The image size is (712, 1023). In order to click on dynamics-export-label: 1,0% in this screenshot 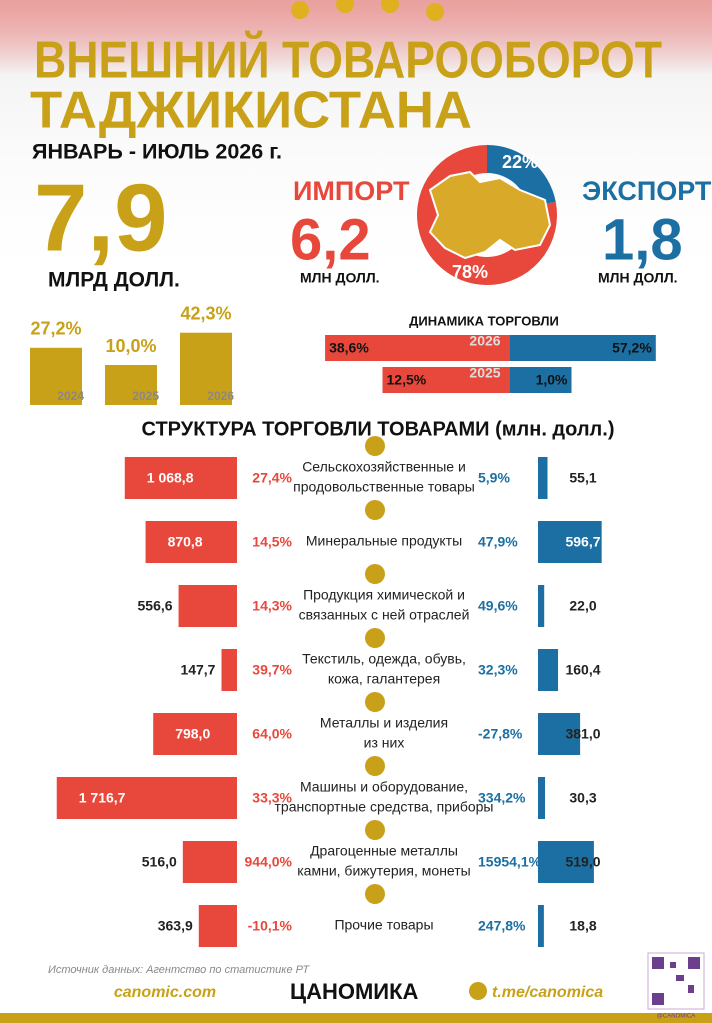, I will do `click(552, 380)`.